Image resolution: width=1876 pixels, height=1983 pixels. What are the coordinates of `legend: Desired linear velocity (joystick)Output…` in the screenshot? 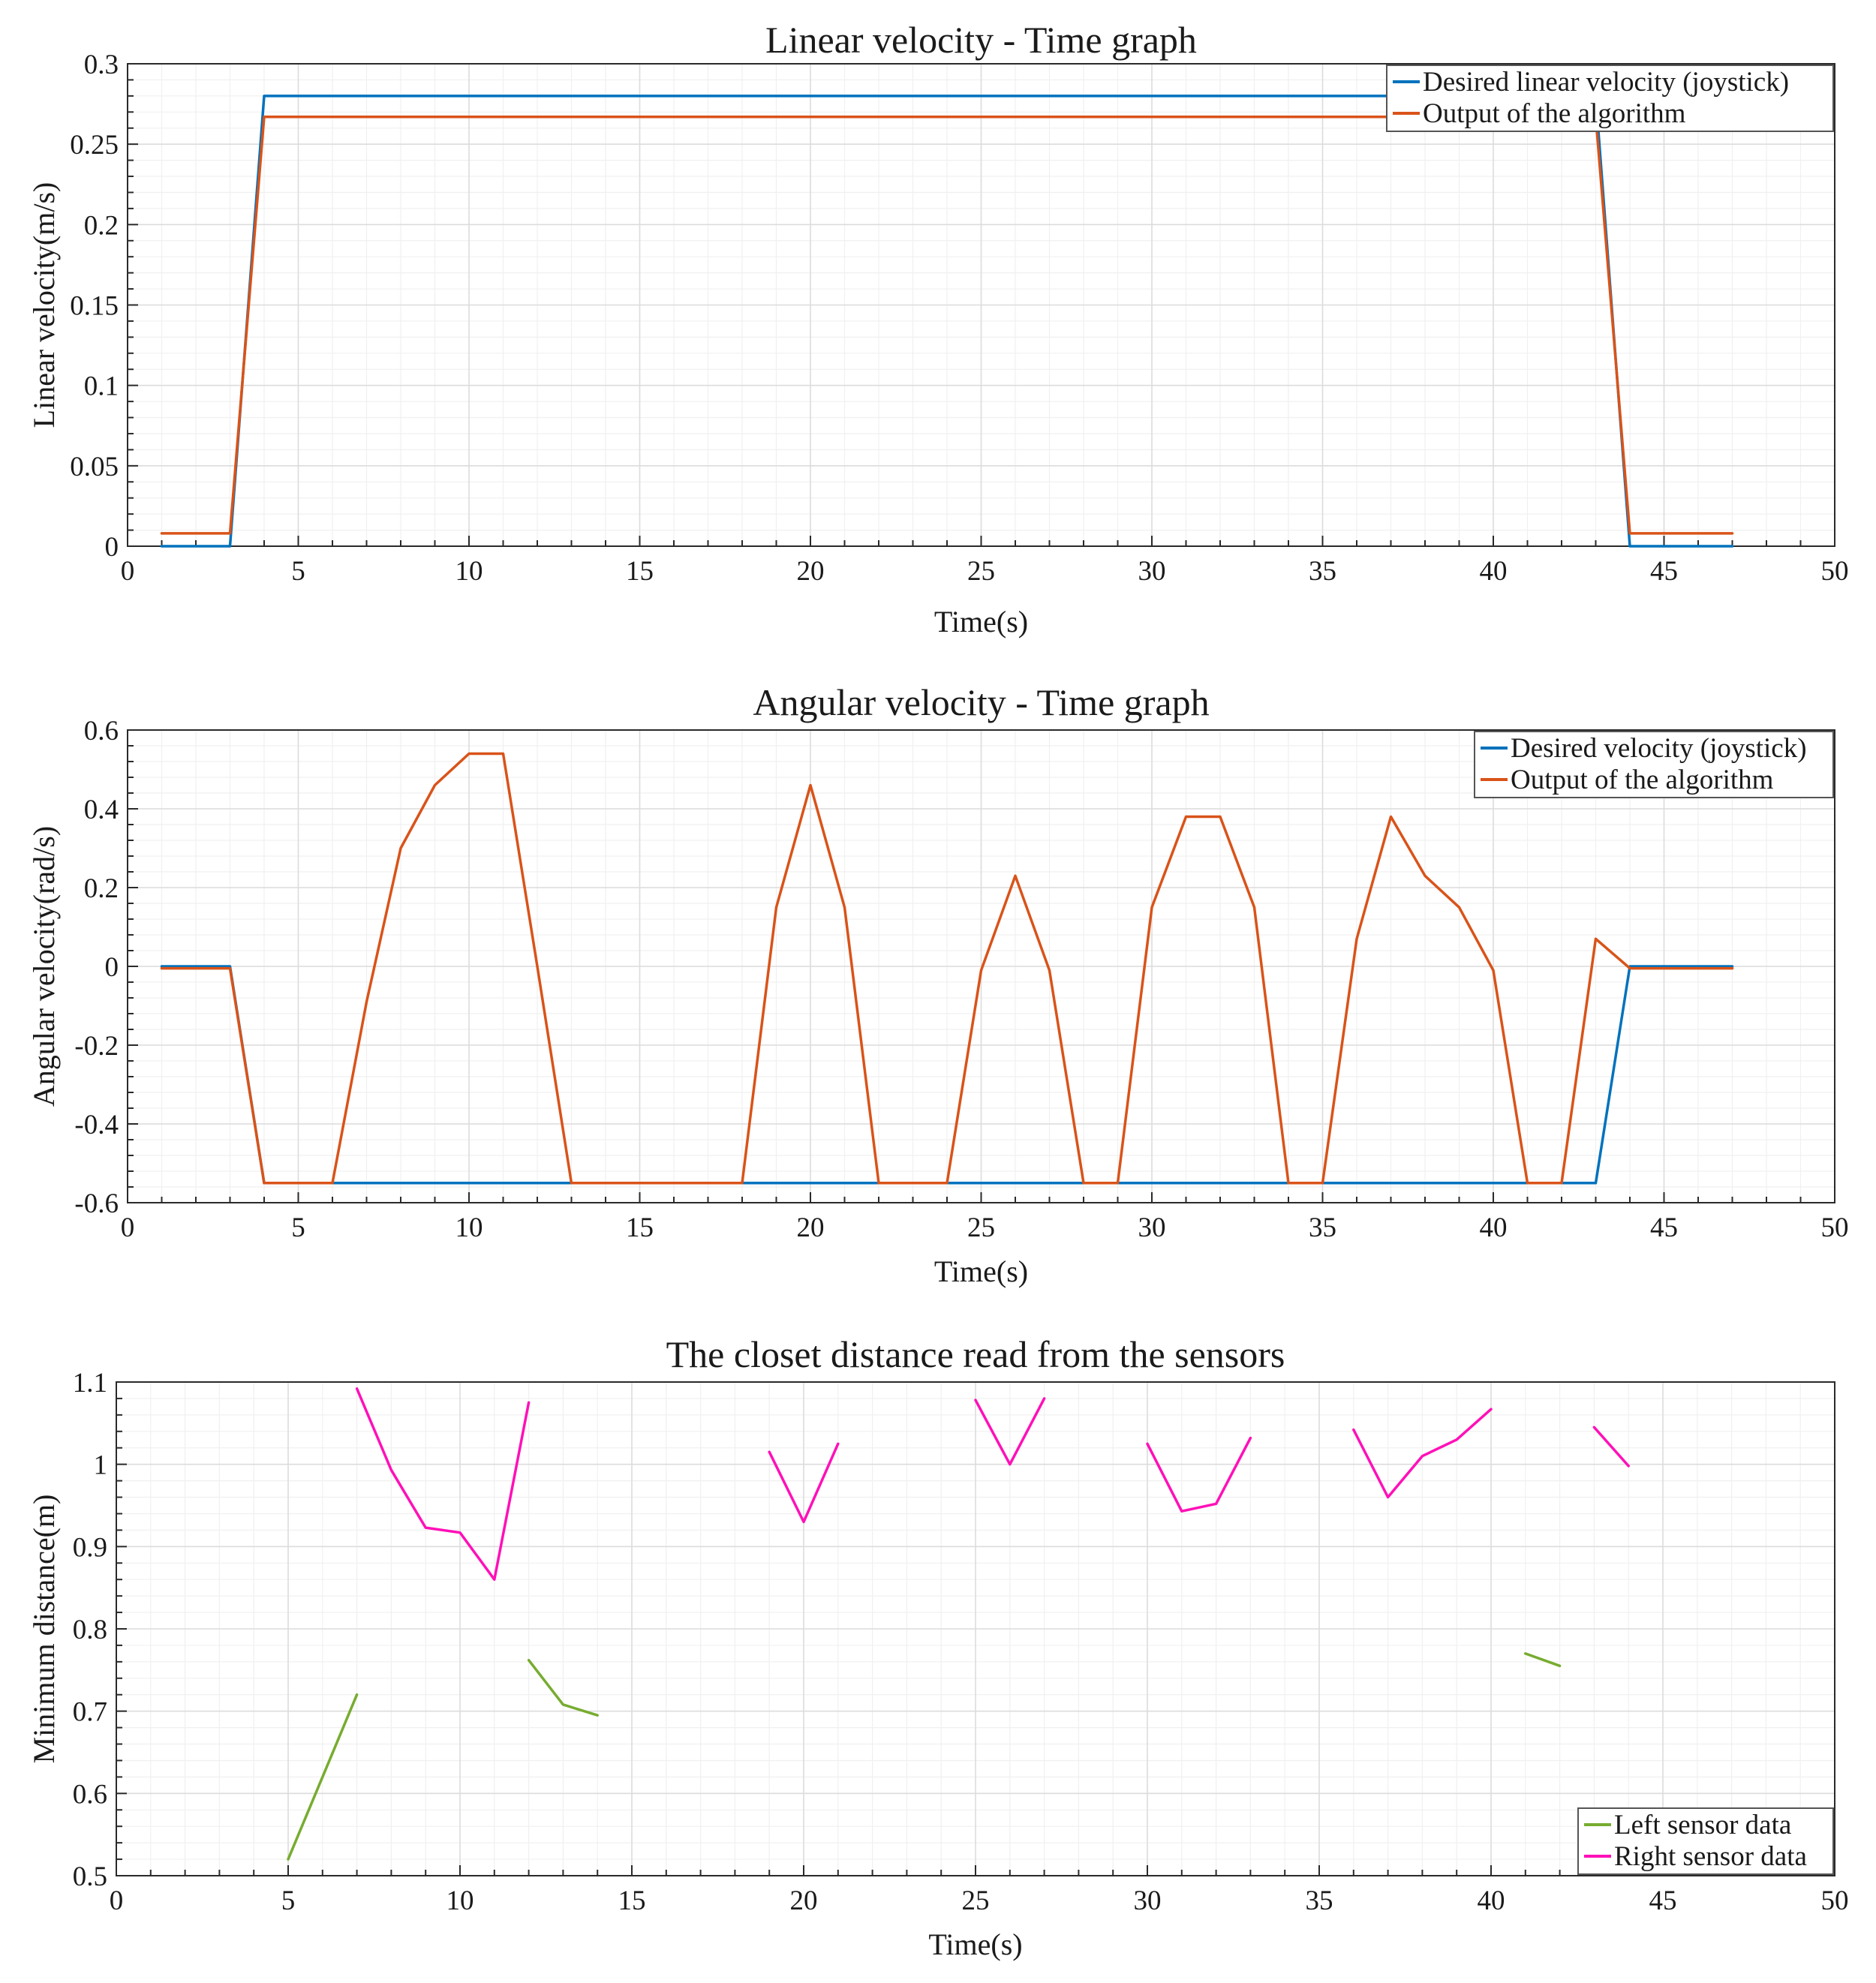 It's located at (1610, 98).